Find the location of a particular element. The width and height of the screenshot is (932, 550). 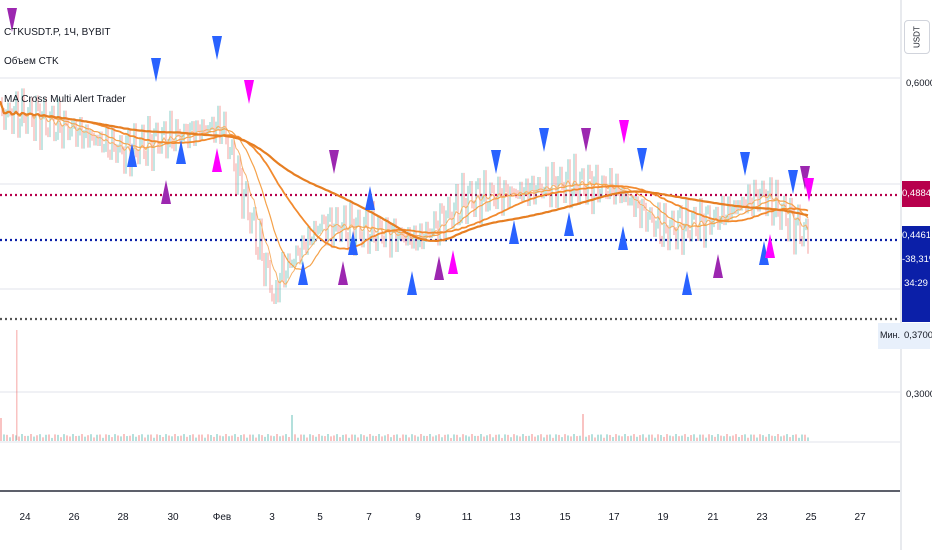

min-tag-label: Мин. is located at coordinates (890, 335).